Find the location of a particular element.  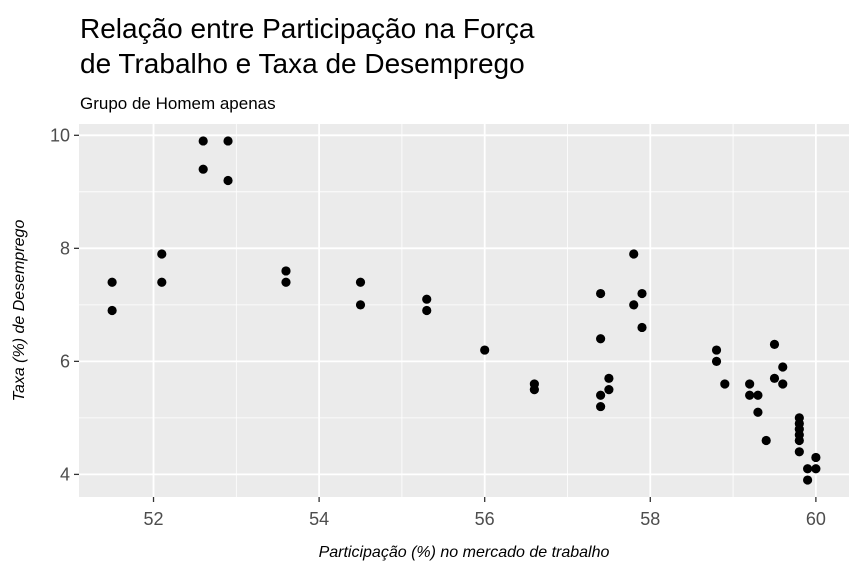

x-tick-label: 52 is located at coordinates (154, 519).